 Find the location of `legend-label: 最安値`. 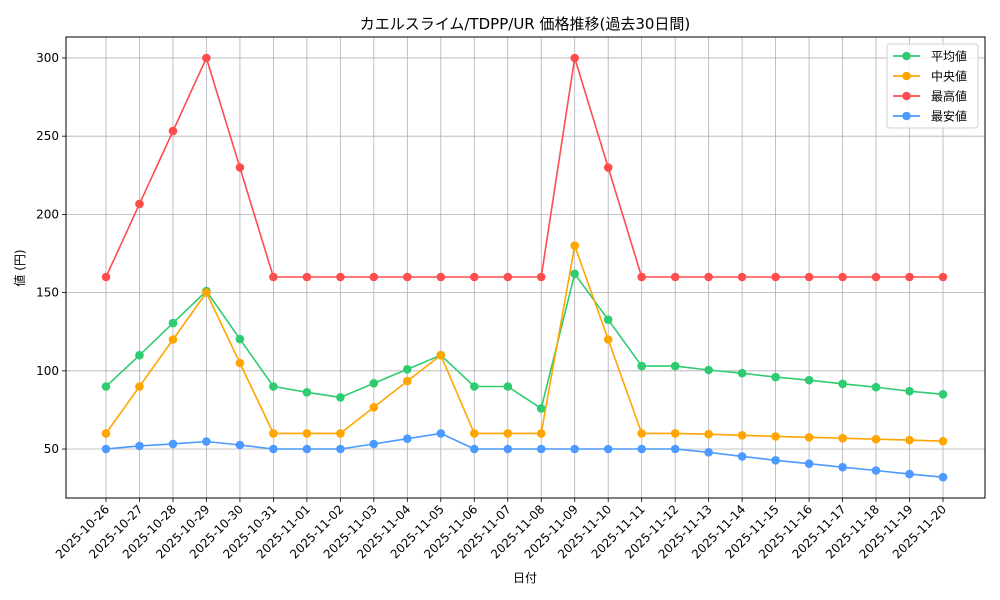

legend-label: 最安値 is located at coordinates (949, 116).